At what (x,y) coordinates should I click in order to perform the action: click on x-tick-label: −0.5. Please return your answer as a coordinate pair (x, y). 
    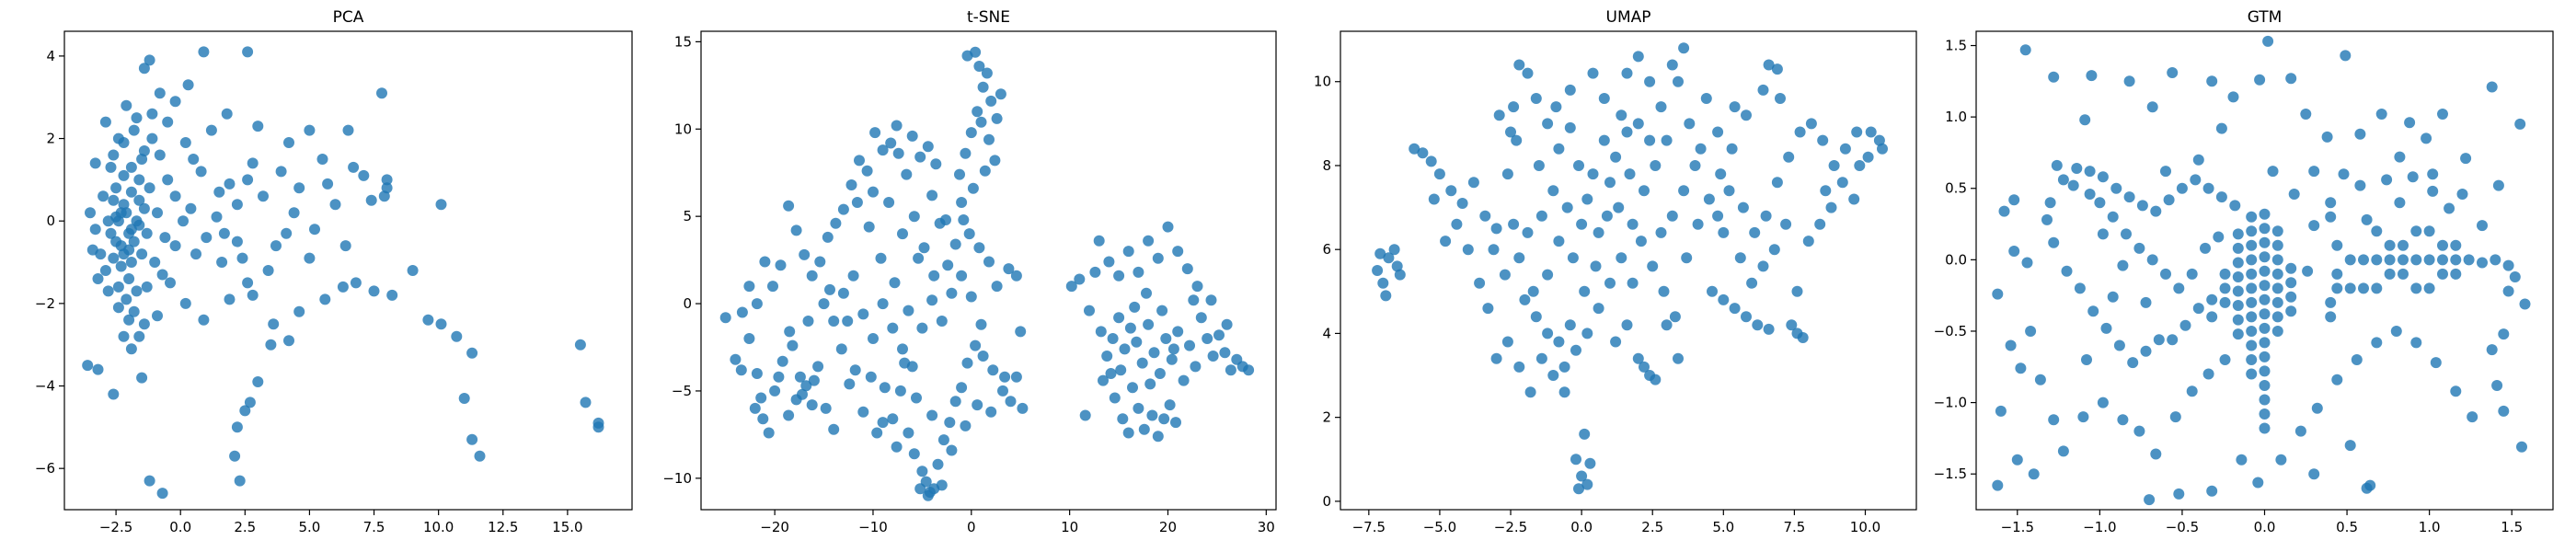
    Looking at the image, I should click on (2182, 527).